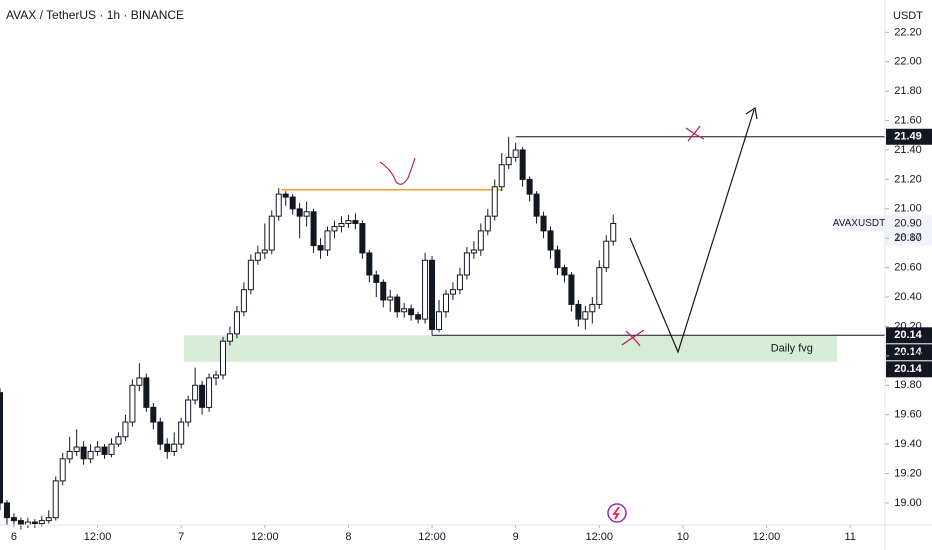 The height and width of the screenshot is (550, 932). Describe the element at coordinates (692, 231) in the screenshot. I see `projection-arrow` at that location.